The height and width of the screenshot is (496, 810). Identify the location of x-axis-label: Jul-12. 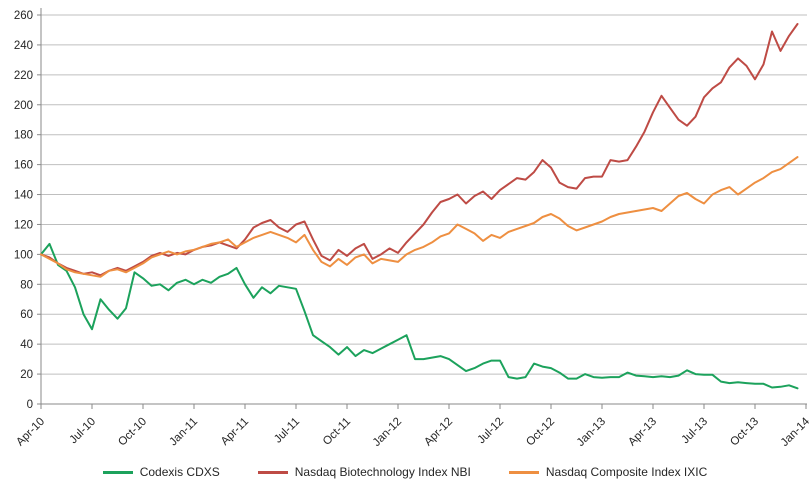
(490, 431).